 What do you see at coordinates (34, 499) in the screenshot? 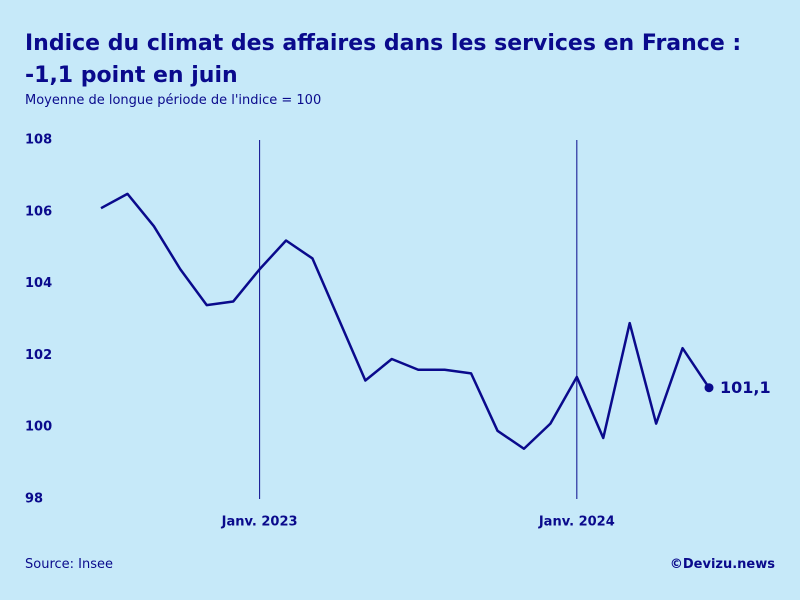
I see `y-tick-label: 98` at bounding box center [34, 499].